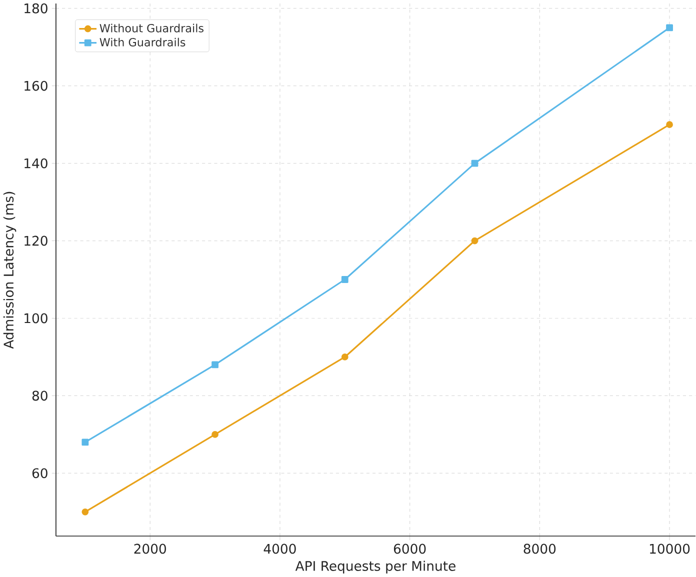 The width and height of the screenshot is (696, 577). Describe the element at coordinates (9, 270) in the screenshot. I see `y-axis-title: Admission Latency (ms)` at that location.